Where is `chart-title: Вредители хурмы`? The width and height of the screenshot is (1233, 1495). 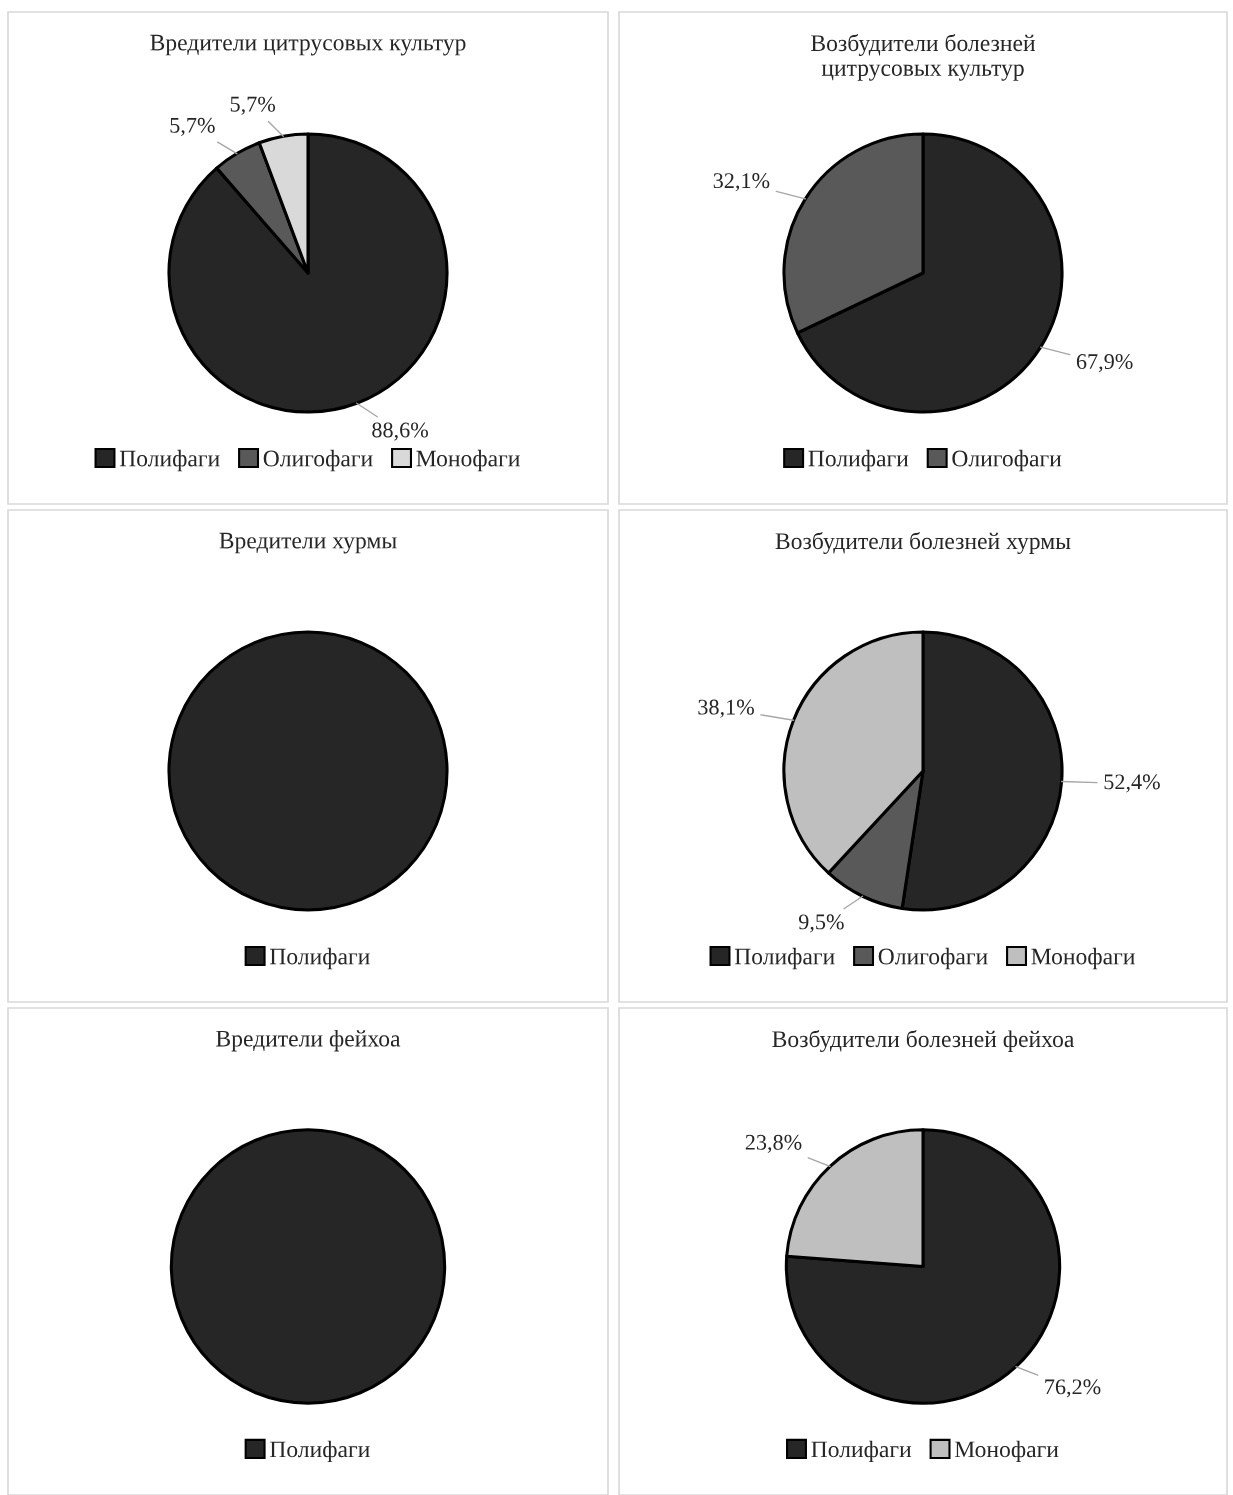 chart-title: Вредители хурмы is located at coordinates (308, 543).